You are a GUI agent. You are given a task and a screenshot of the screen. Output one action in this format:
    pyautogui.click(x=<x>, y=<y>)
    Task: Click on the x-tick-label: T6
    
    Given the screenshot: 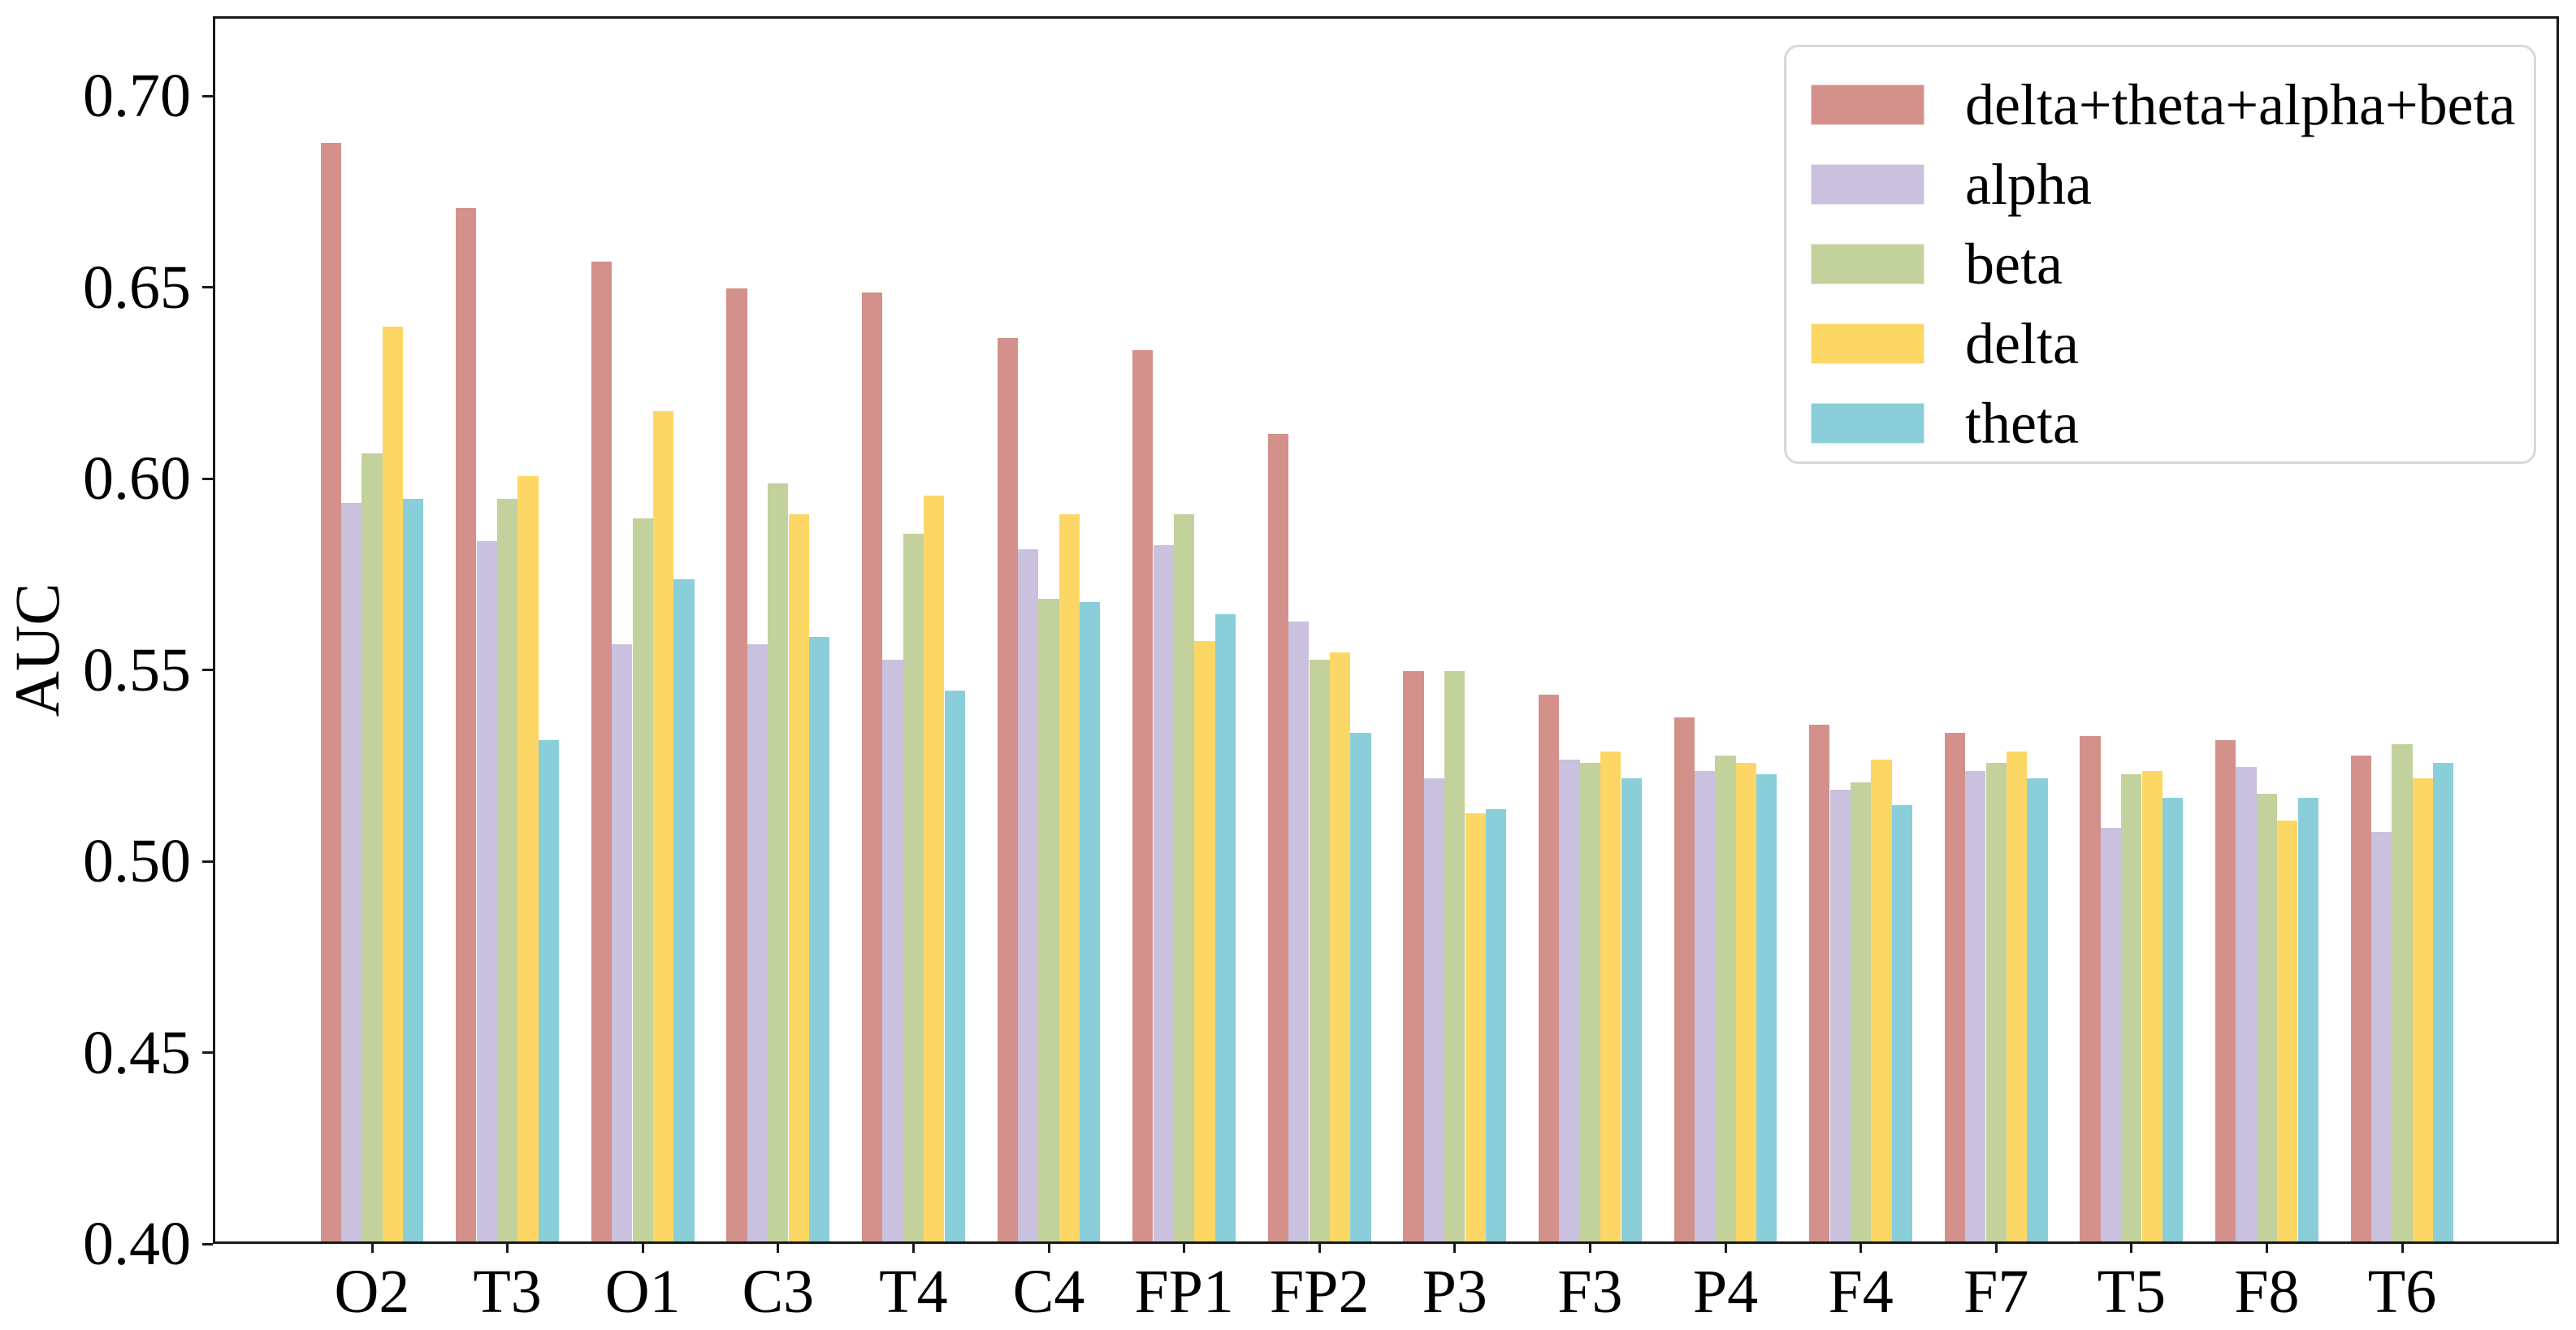 What is the action you would take?
    pyautogui.click(x=2402, y=1292)
    